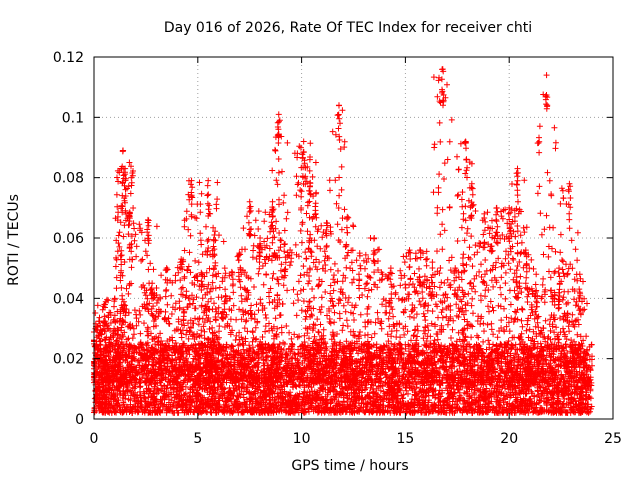 The height and width of the screenshot is (480, 640). Describe the element at coordinates (68, 299) in the screenshot. I see `y-tick-label: 0.04` at that location.